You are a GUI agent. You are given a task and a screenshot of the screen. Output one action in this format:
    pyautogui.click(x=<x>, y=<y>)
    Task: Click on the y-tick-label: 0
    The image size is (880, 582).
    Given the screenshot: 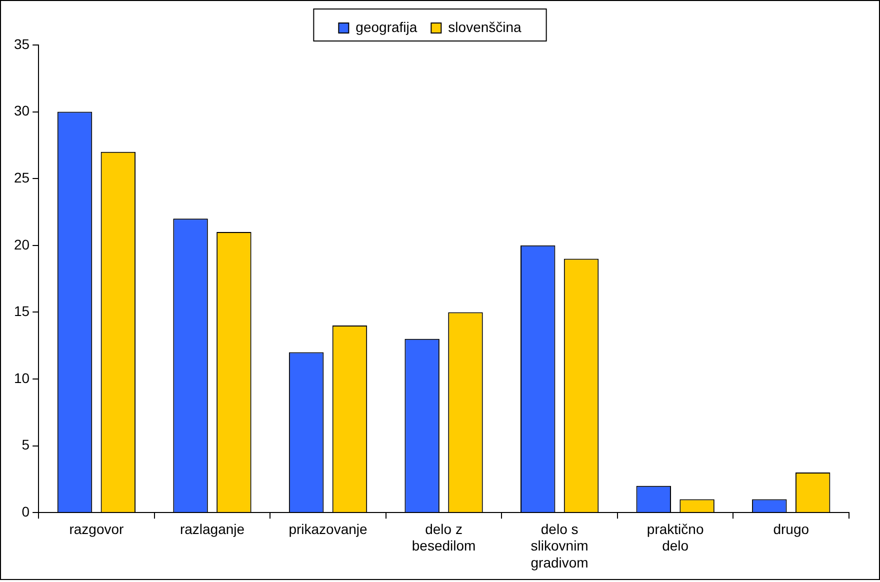 What is the action you would take?
    pyautogui.click(x=26, y=511)
    